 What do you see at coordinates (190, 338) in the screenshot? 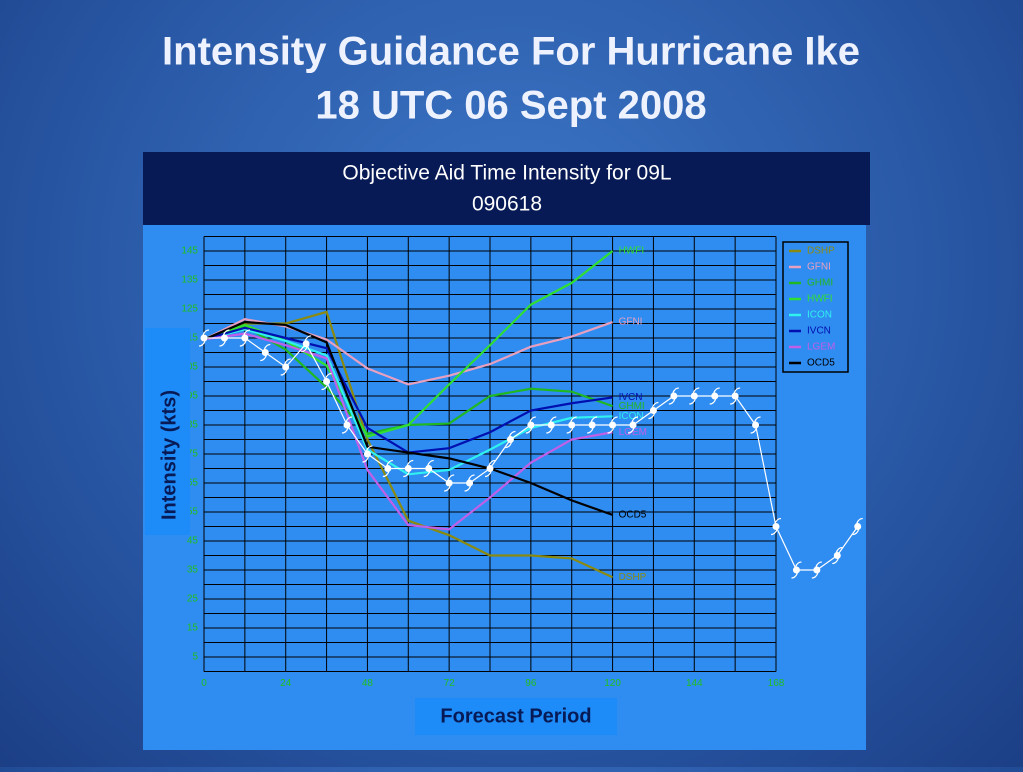
I see `y-tick-label: 115` at bounding box center [190, 338].